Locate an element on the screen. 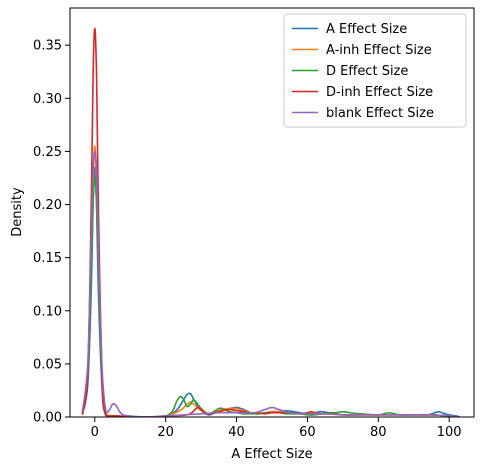  y-tick-label: 0.25 is located at coordinates (47, 152).